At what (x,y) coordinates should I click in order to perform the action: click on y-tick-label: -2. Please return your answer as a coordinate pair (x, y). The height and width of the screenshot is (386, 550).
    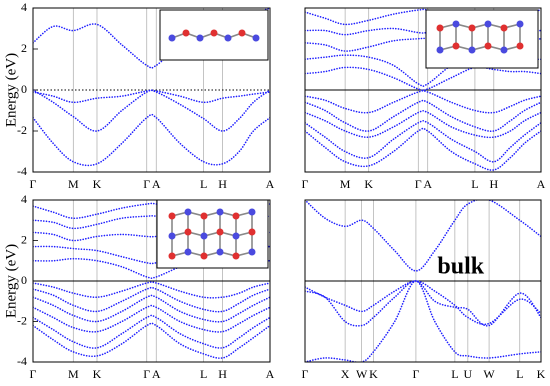
    Looking at the image, I should click on (22, 130).